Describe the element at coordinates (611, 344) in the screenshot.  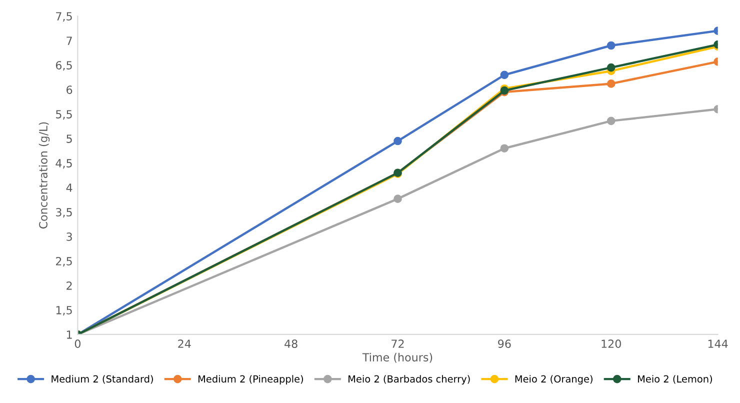
I see `x-tick-label: 120` at that location.